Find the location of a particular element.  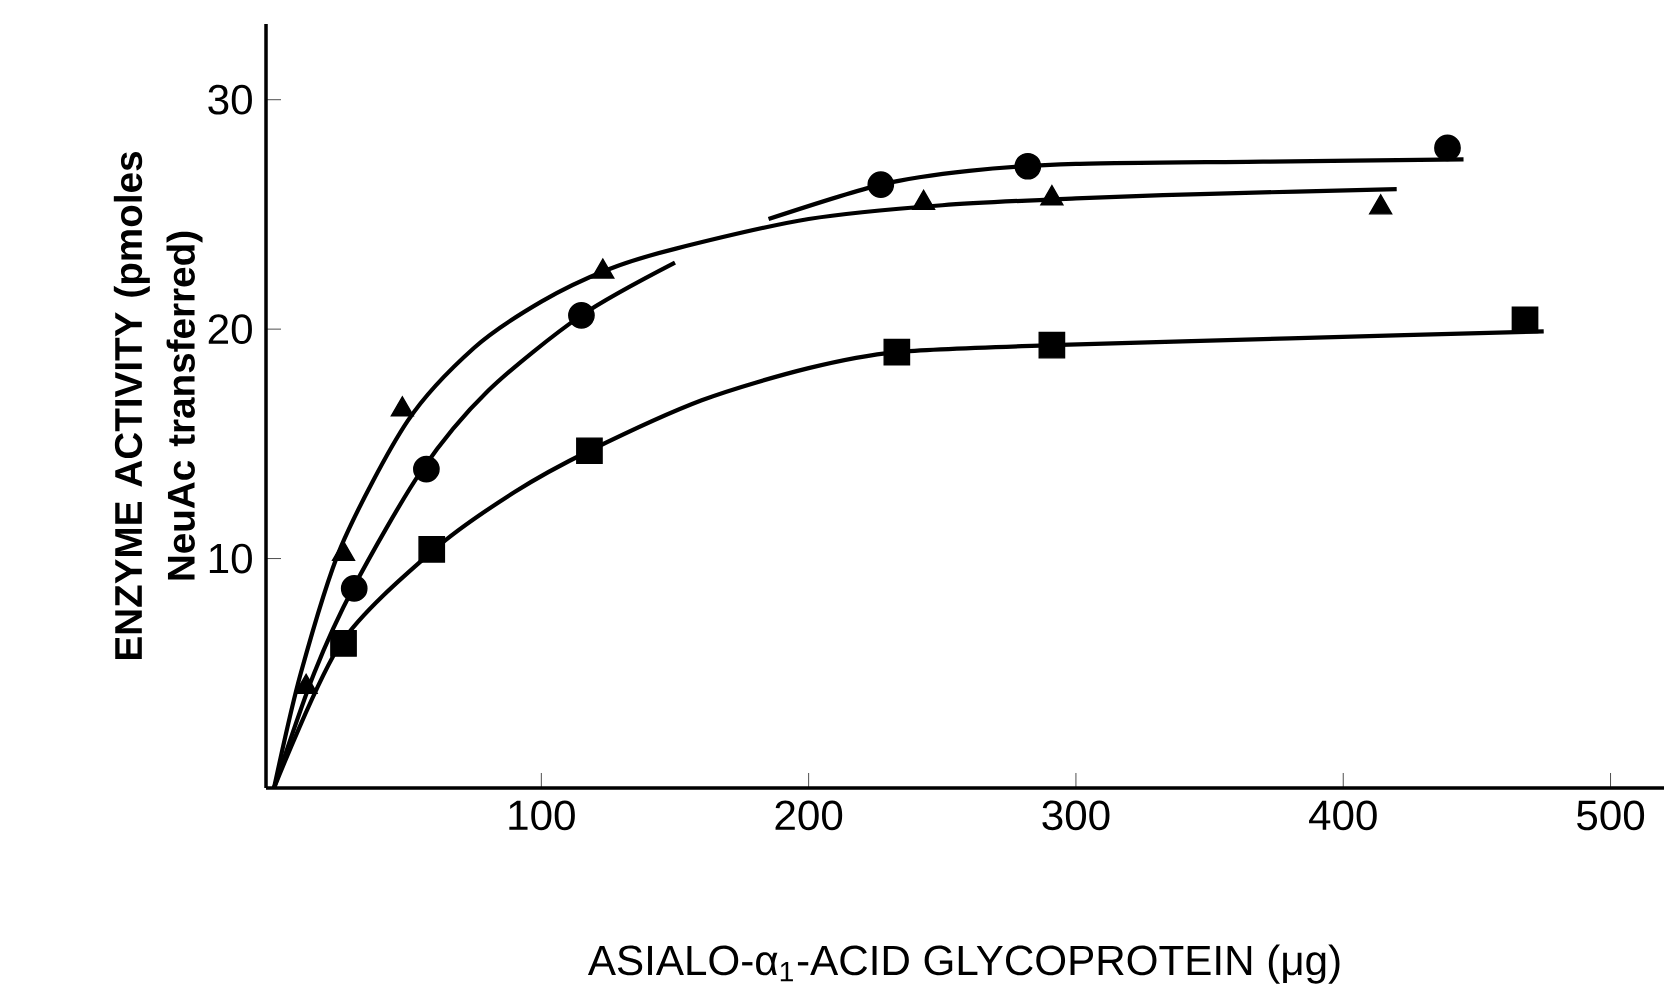

x-axis-title: ASIALO-α$_{1}$-ACID GLYCOPROTEIN (μg) is located at coordinates (963, 964).